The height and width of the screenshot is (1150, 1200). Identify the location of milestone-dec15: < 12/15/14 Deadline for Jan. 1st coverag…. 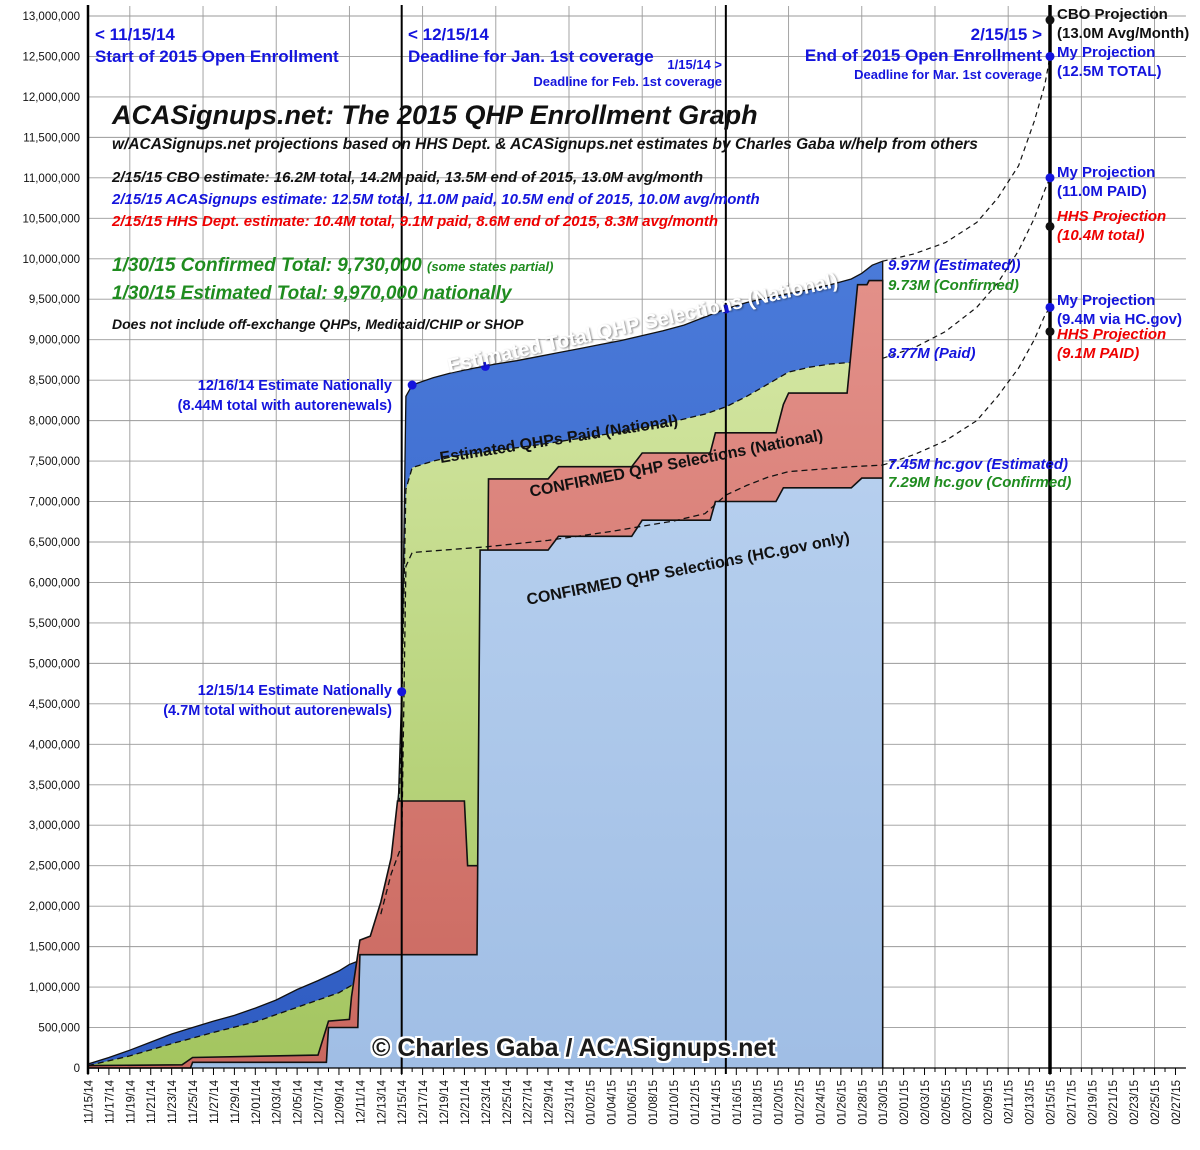
(531, 46).